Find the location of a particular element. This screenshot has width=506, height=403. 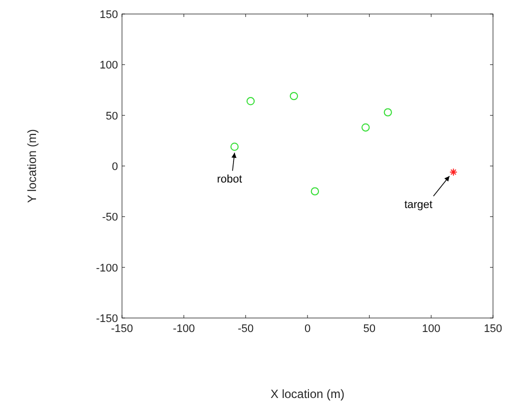

x-tick-label: 0 is located at coordinates (307, 329).